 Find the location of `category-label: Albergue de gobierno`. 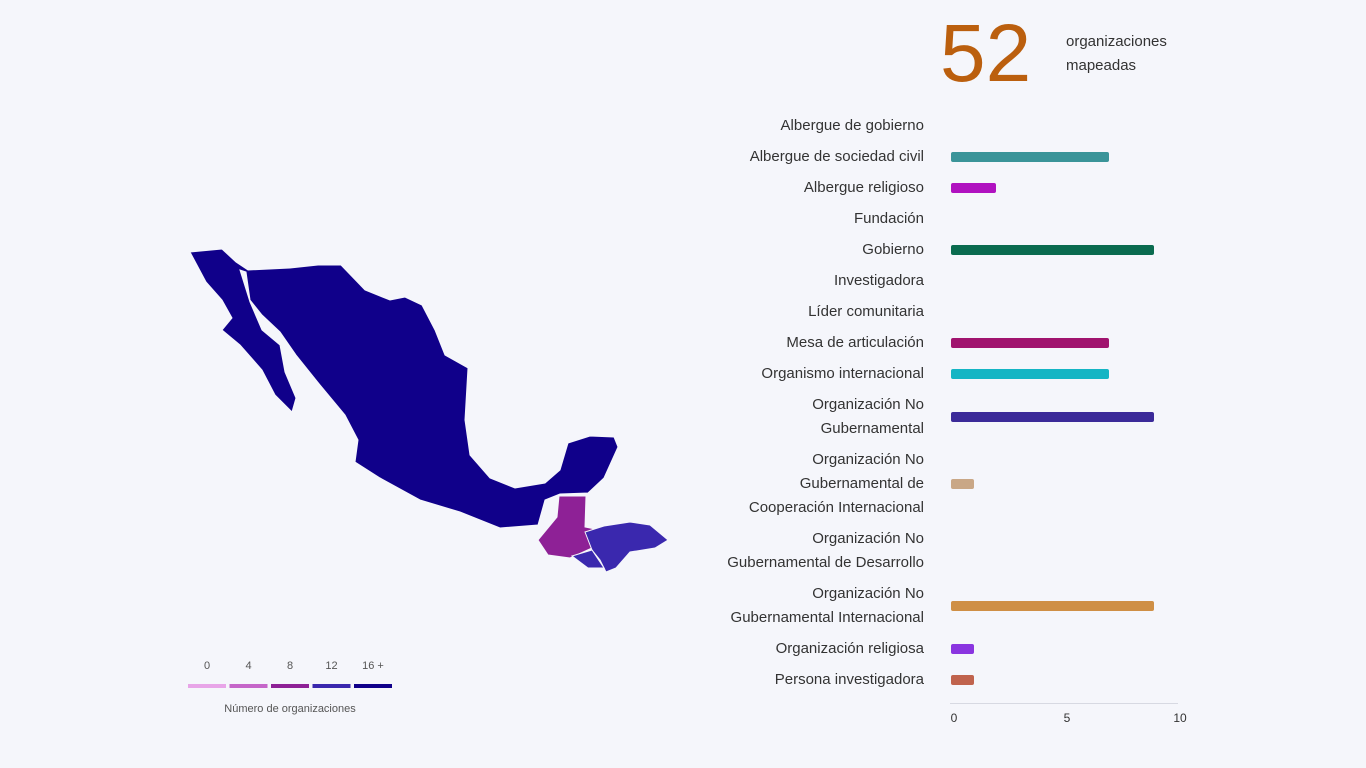

category-label: Albergue de gobierno is located at coordinates (852, 125).